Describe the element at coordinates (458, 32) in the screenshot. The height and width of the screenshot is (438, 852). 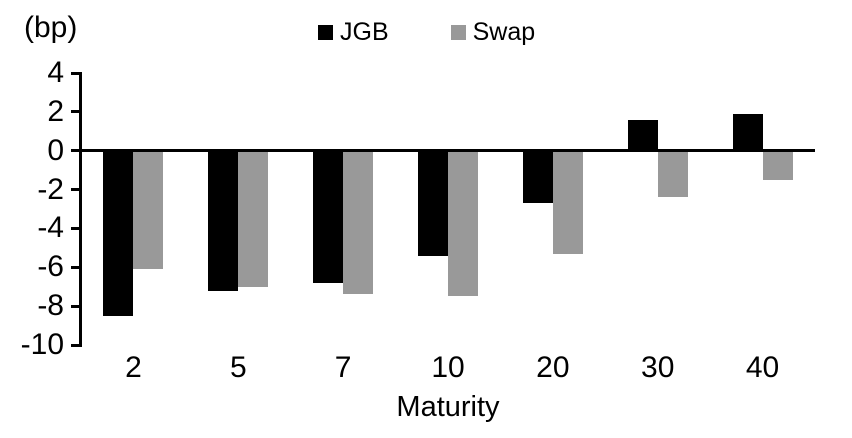
I see `legend-swatch-swap` at that location.